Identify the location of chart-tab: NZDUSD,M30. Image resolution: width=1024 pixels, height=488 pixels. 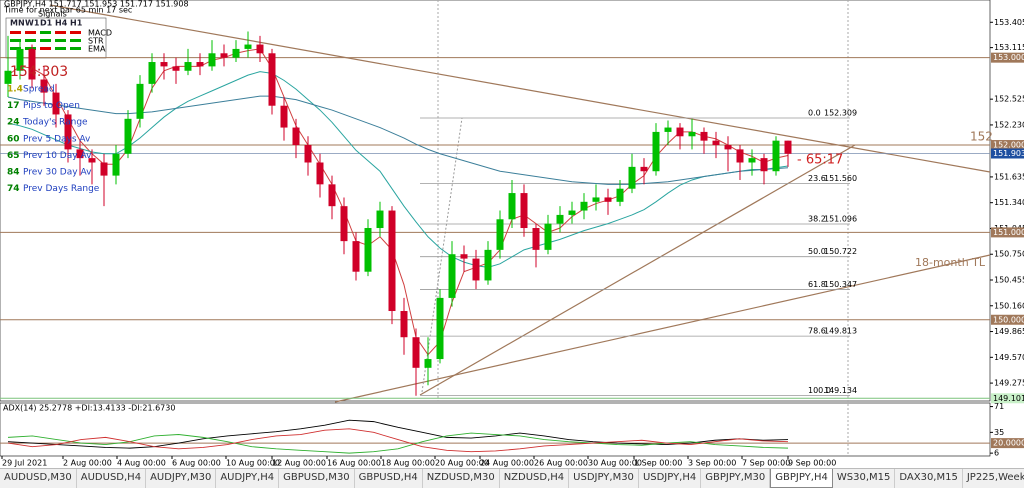
(461, 478).